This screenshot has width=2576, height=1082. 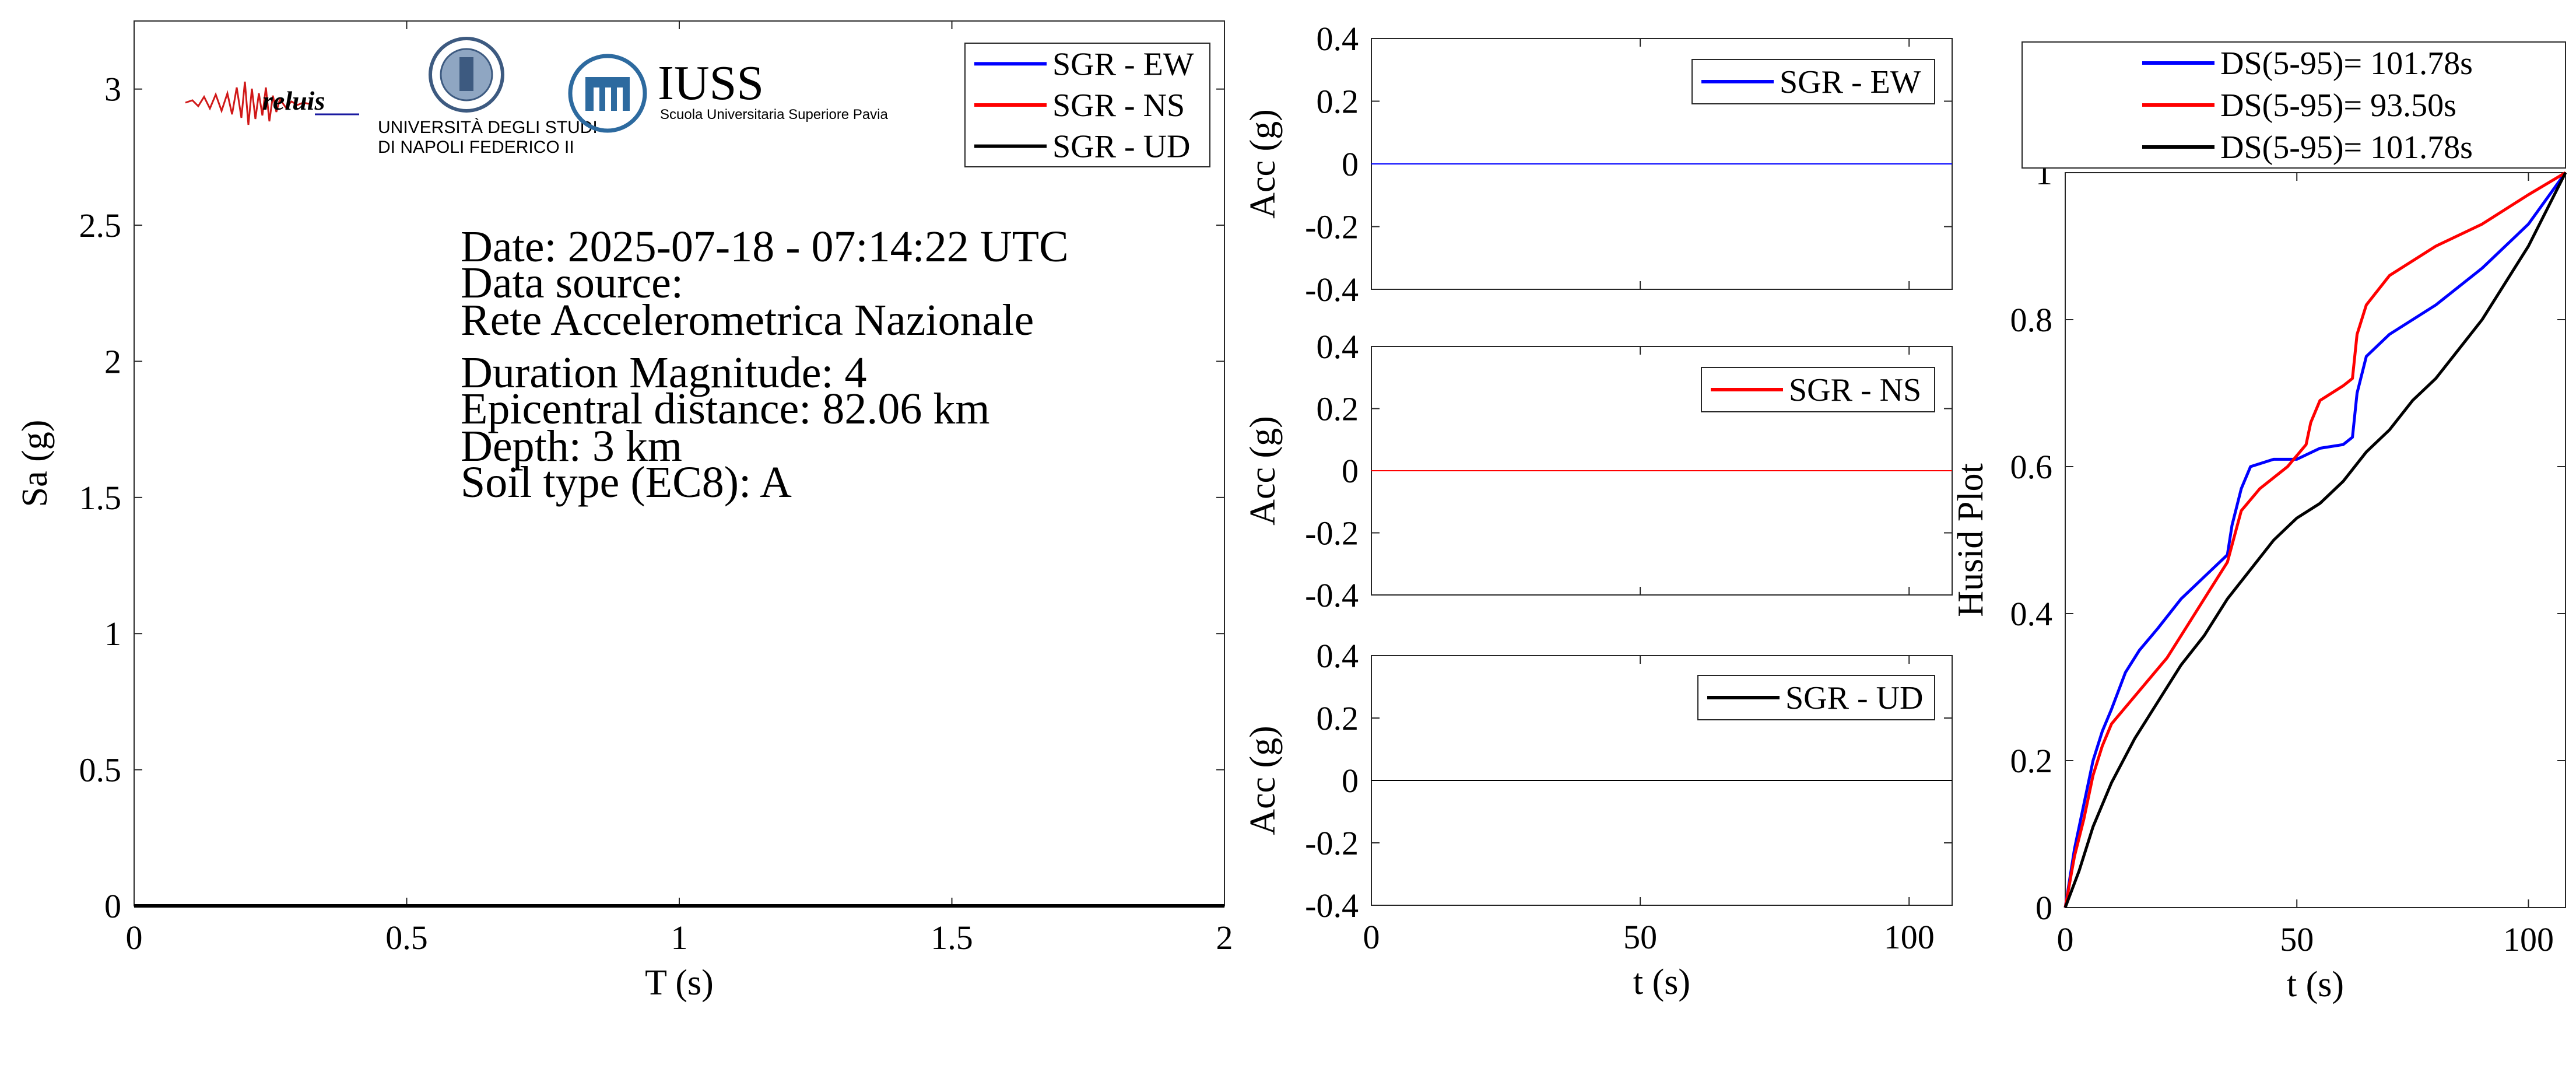 I want to click on event-depth: Depth: 3 km, so click(x=571, y=446).